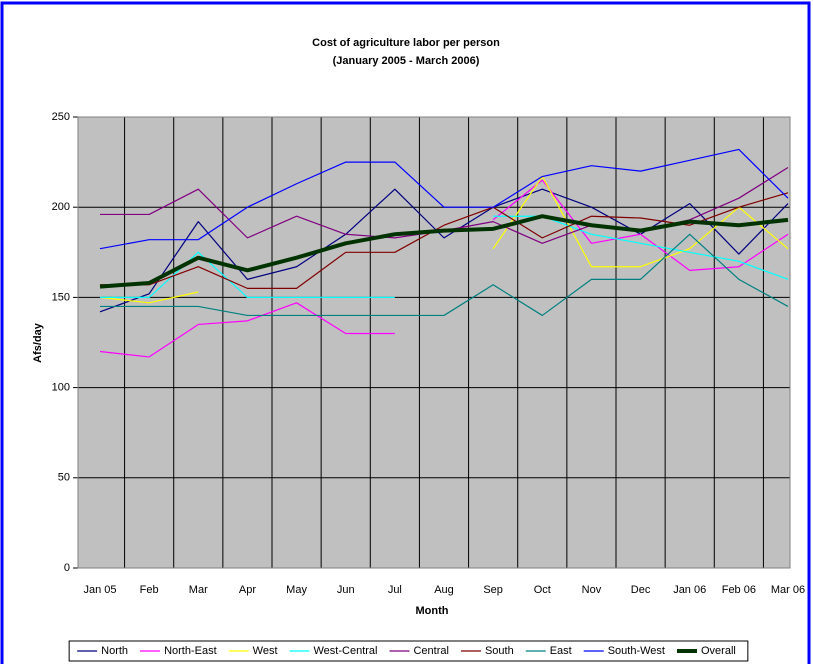  I want to click on chart-subtitle: (January 2005 - March 2006), so click(406, 61).